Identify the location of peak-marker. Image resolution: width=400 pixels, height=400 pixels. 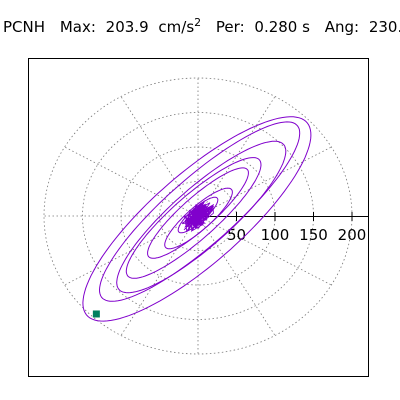
(96, 314).